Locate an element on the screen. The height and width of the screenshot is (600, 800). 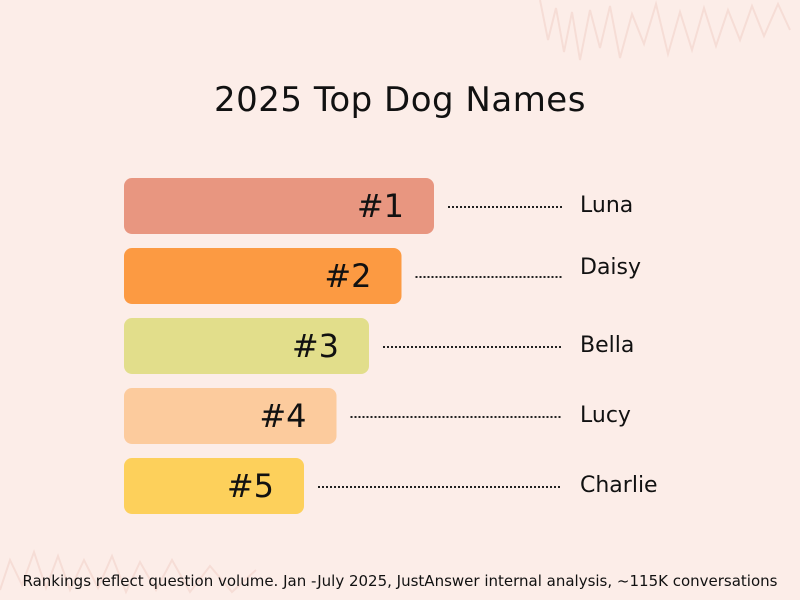
rank-label: #1 is located at coordinates (380, 206).